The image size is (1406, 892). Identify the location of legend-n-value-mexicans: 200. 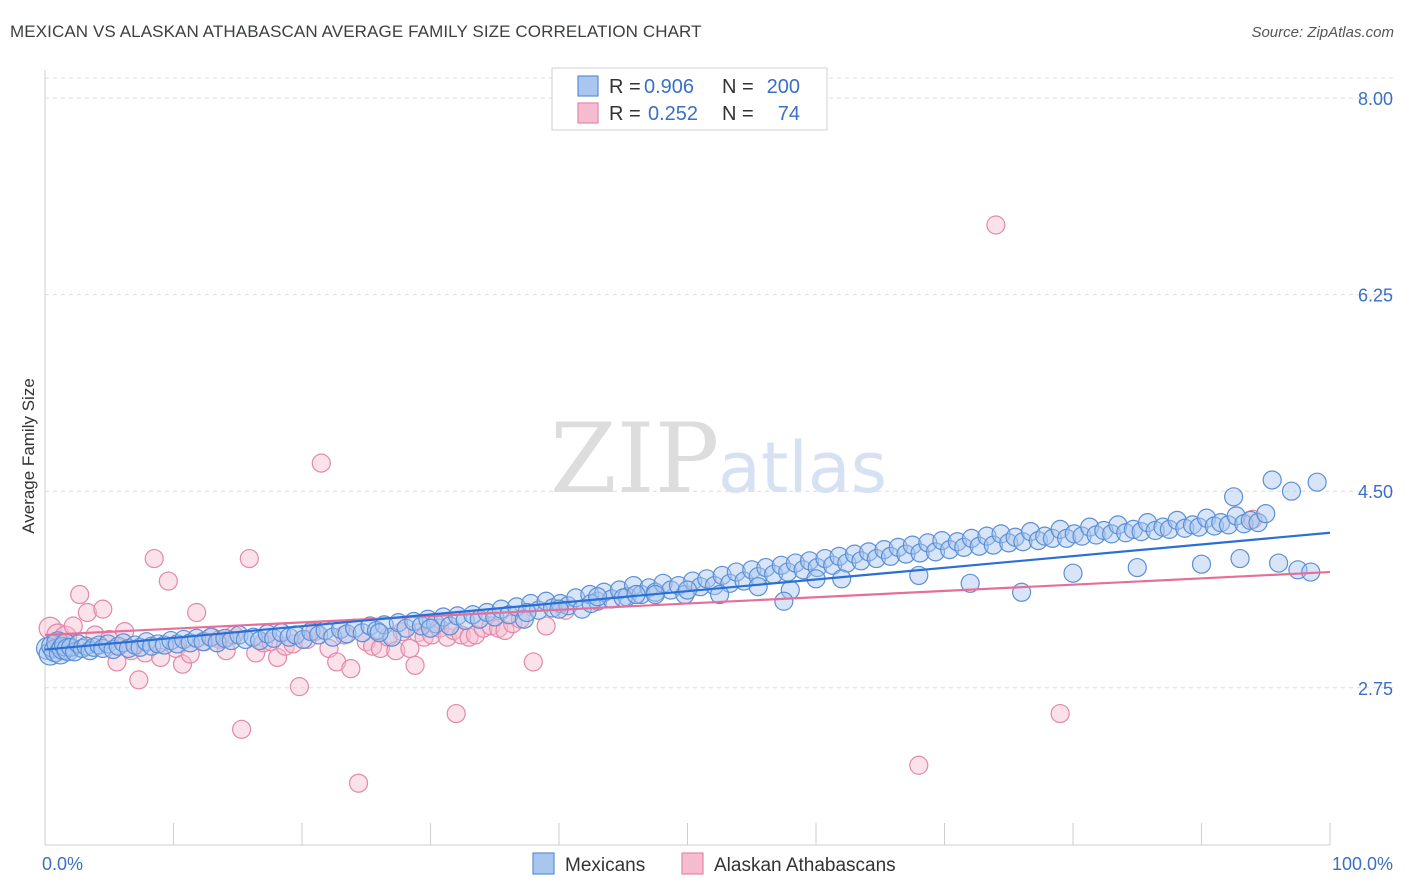
(783, 87).